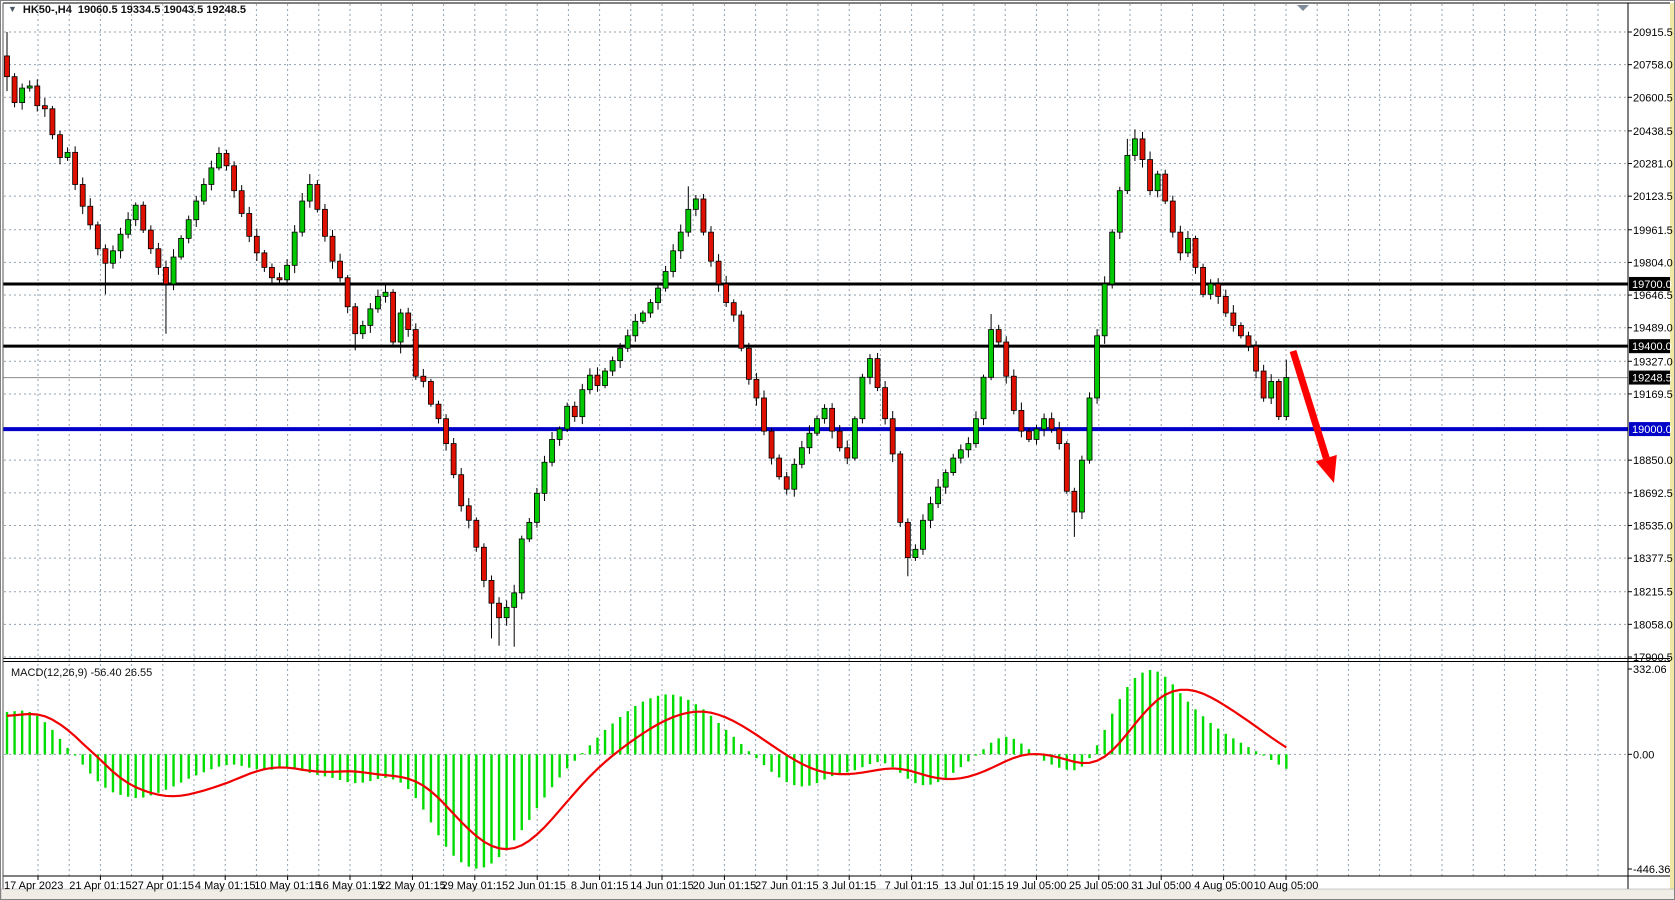  Describe the element at coordinates (474, 886) in the screenshot. I see `time-tick-label: 29 May 01:15` at that location.